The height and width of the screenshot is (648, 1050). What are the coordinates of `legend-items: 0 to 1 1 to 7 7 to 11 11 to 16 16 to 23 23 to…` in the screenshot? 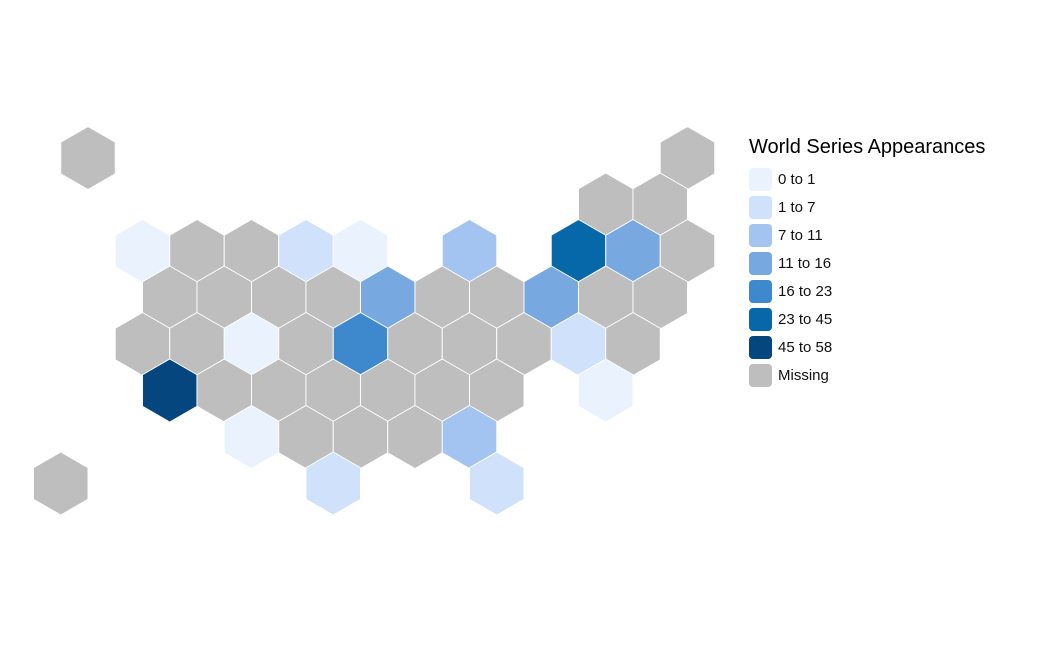 It's located at (894, 277).